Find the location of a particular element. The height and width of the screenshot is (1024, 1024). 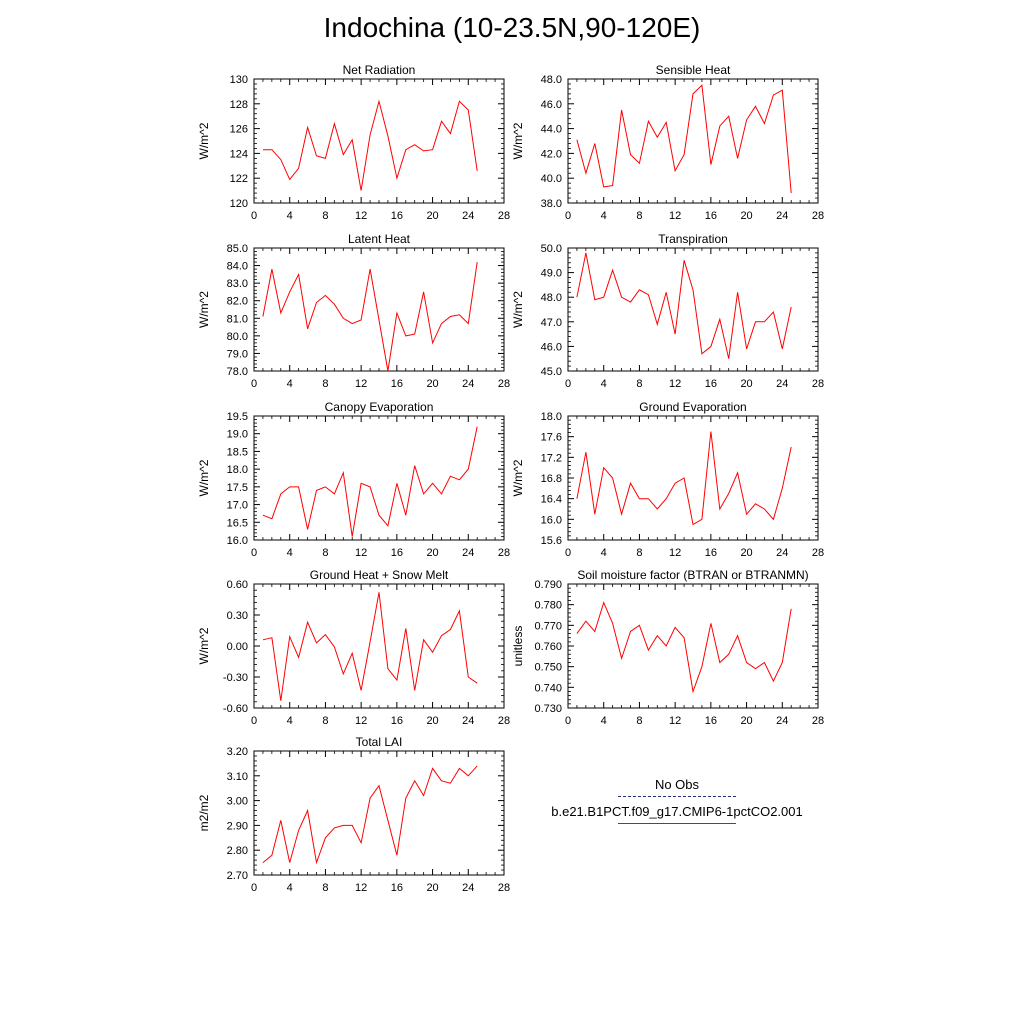

y-tick-label: 42.0 is located at coordinates (551, 154).